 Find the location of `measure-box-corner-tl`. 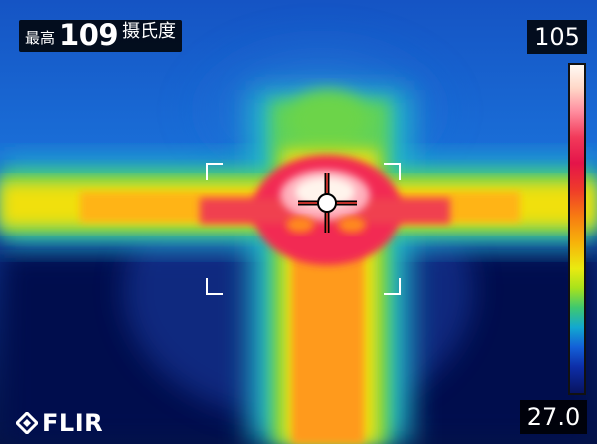

measure-box-corner-tl is located at coordinates (214, 171).